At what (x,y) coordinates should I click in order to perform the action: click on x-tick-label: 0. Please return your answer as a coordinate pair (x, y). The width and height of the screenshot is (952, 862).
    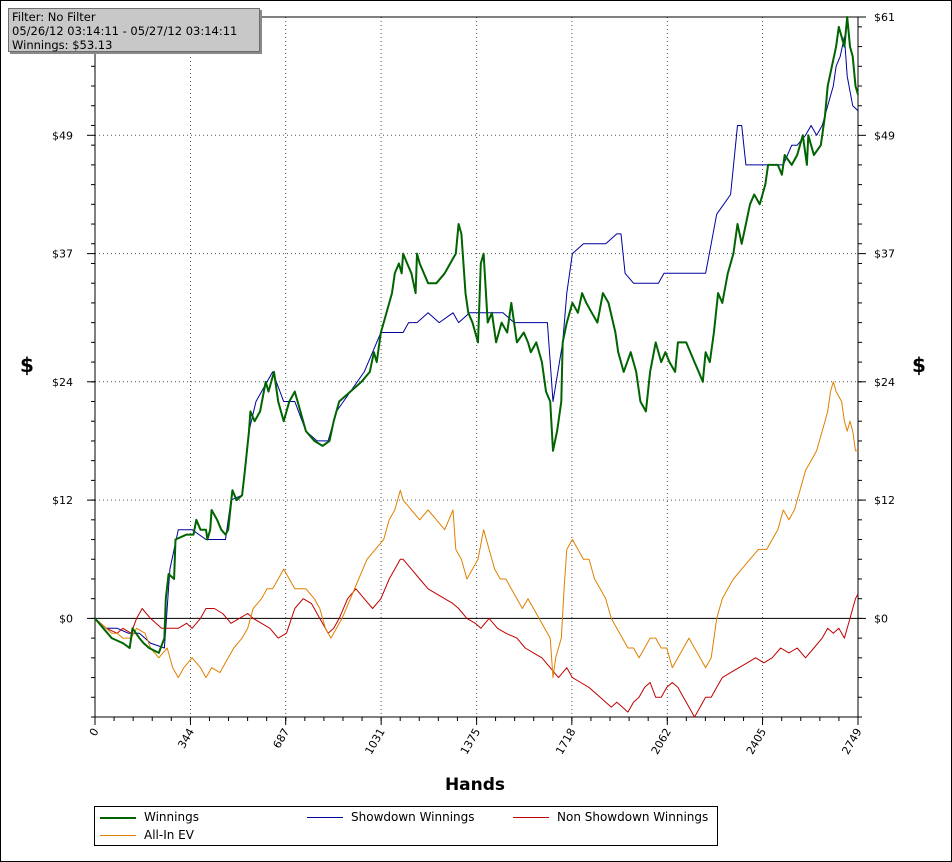
    Looking at the image, I should click on (94, 732).